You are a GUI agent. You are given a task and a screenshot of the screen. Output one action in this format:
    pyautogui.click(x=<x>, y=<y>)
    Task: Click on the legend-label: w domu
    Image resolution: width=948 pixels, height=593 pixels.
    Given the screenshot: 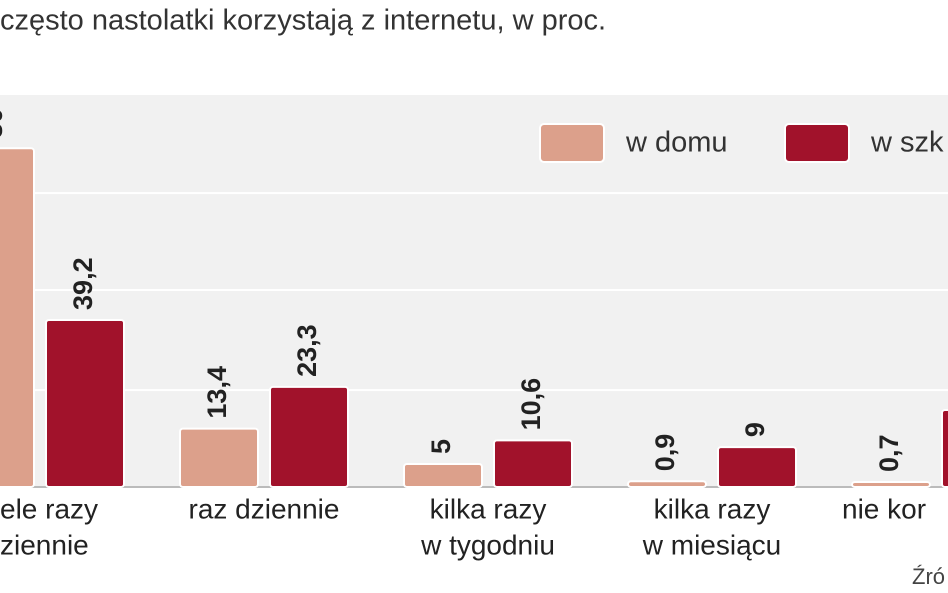 What is the action you would take?
    pyautogui.click(x=676, y=143)
    